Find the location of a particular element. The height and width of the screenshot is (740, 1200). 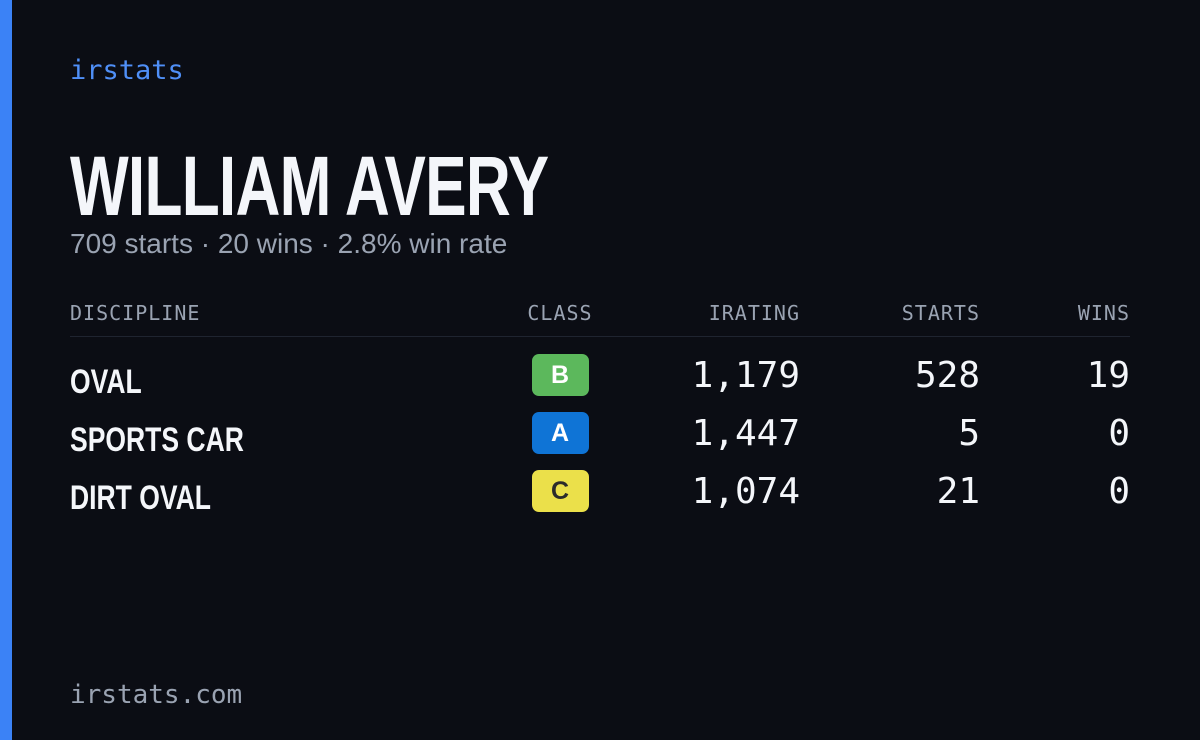

discipline: DIRT OVAL is located at coordinates (140, 498).